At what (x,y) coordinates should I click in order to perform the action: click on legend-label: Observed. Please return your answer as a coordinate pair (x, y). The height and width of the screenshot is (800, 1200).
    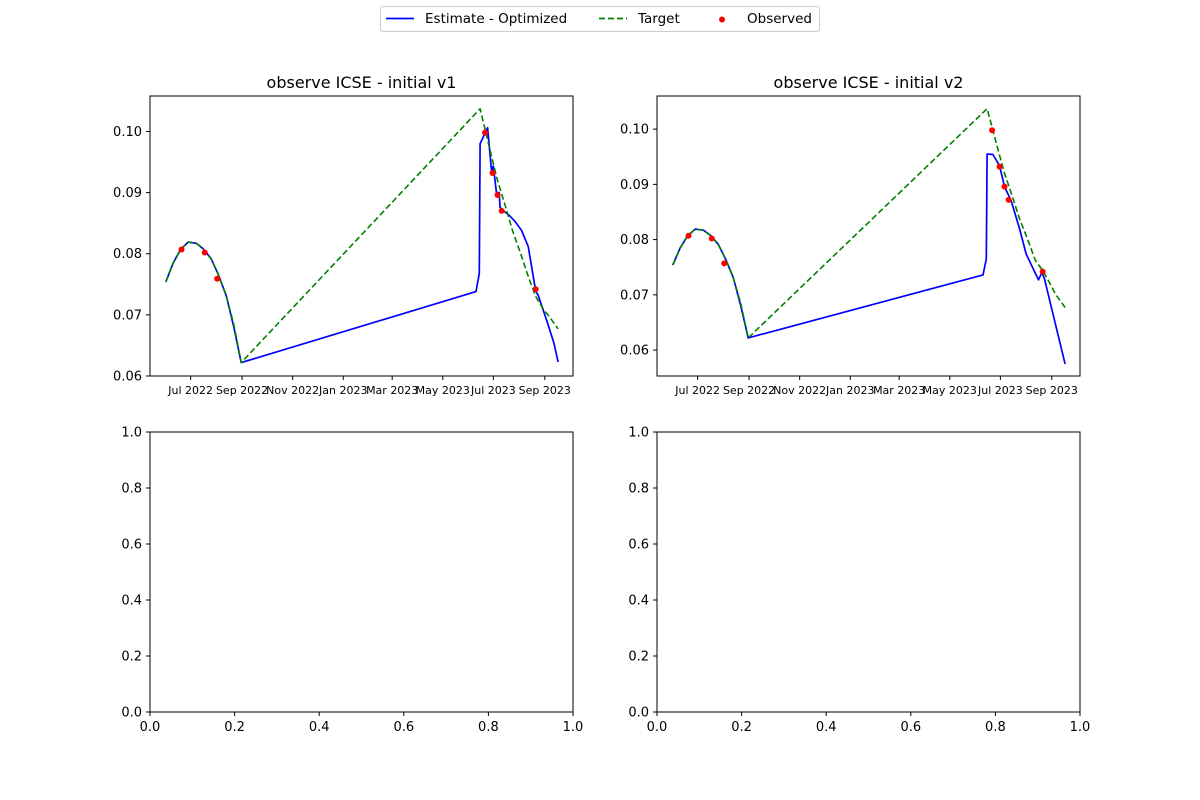
    Looking at the image, I should click on (779, 19).